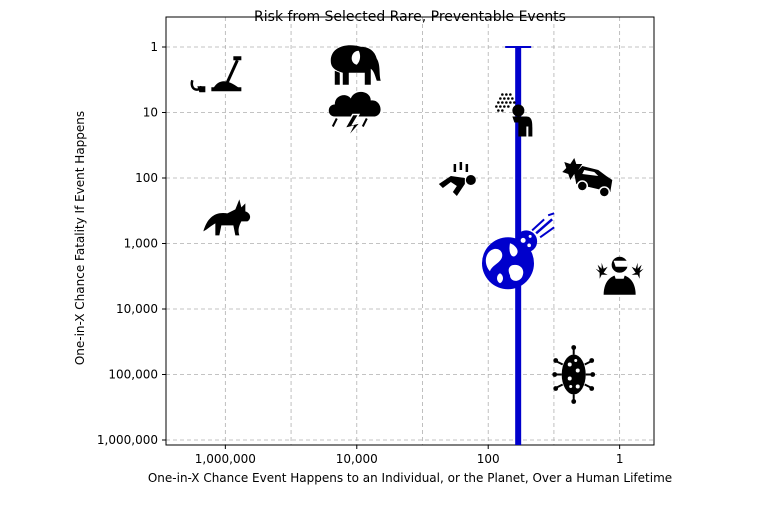 This screenshot has width=768, height=512. Describe the element at coordinates (141, 244) in the screenshot. I see `y-tick-label: 1,000` at that location.